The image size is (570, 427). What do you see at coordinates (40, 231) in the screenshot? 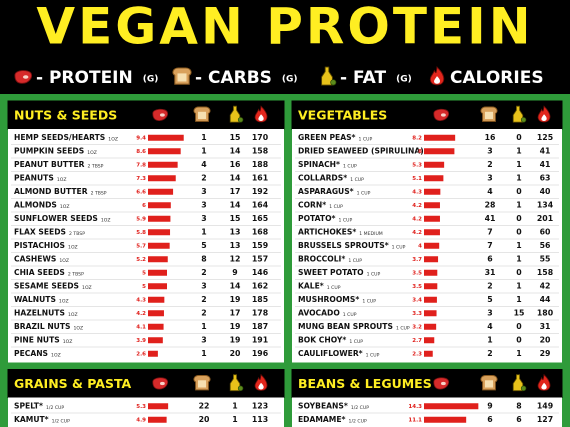
I see `item-name: FLAX SEEDS` at bounding box center [40, 231].